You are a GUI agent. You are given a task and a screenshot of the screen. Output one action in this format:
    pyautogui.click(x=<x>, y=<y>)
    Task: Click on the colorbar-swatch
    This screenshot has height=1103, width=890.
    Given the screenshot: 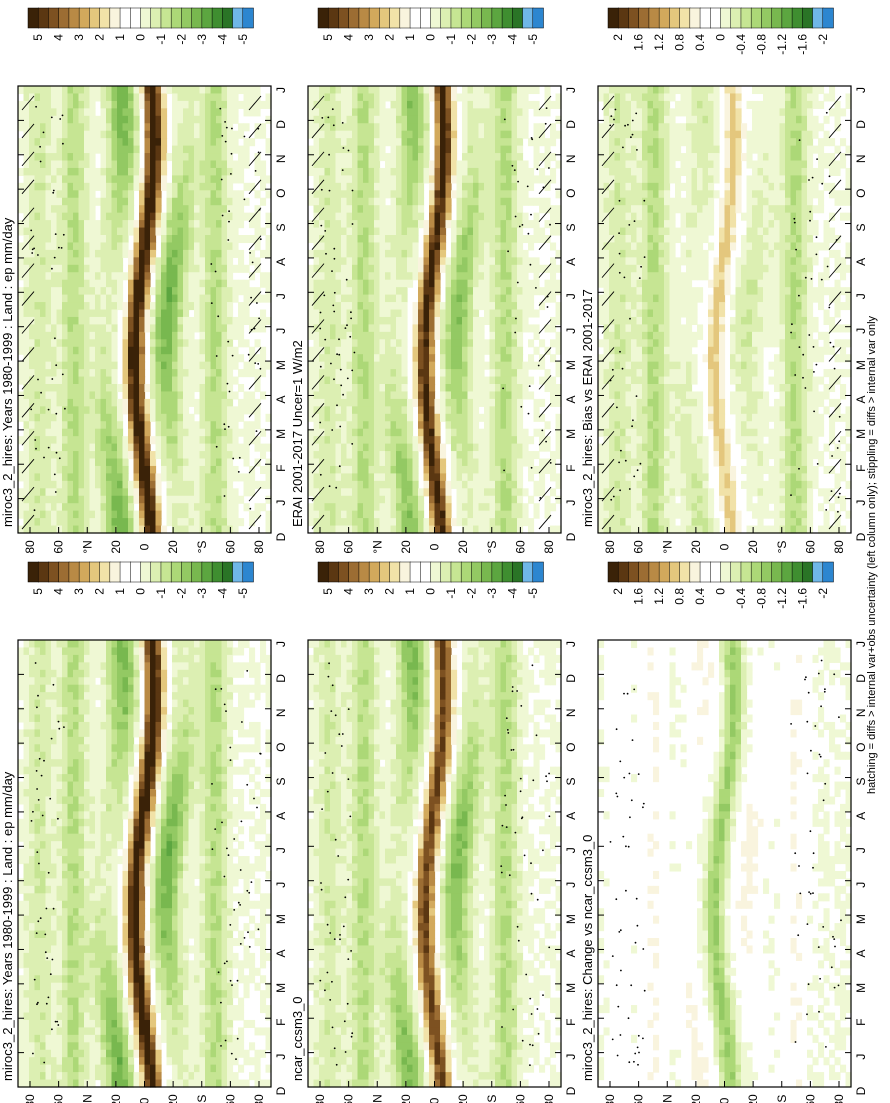 What is the action you would take?
    pyautogui.click(x=228, y=18)
    